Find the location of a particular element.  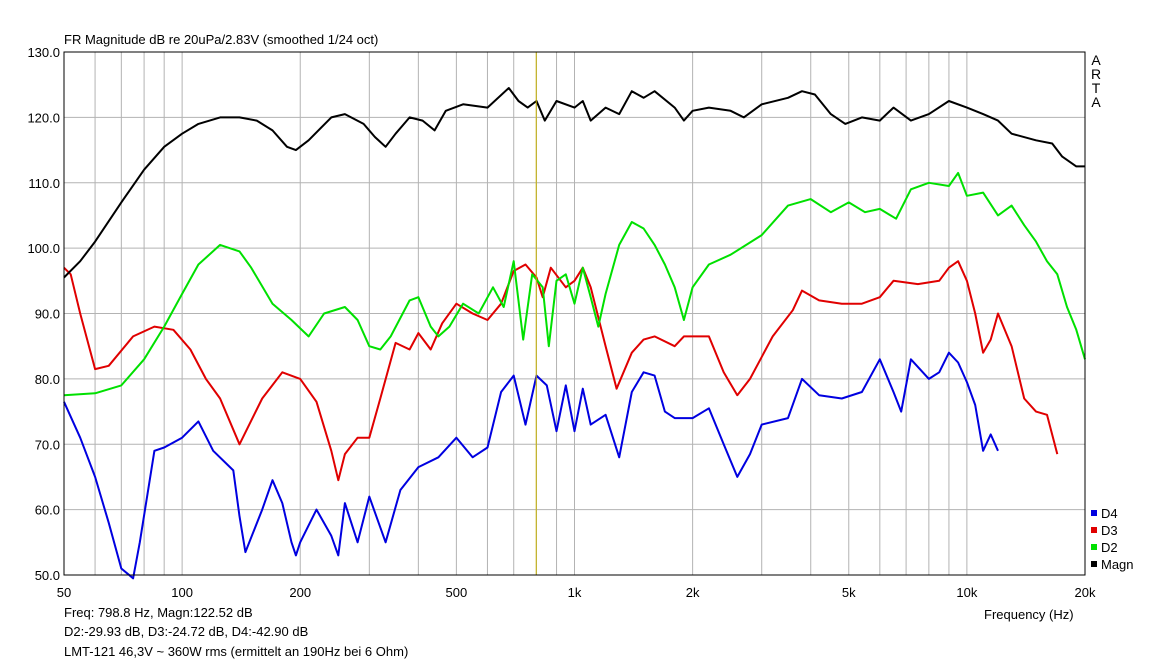

y-tick-label: 80.0 is located at coordinates (47, 379).